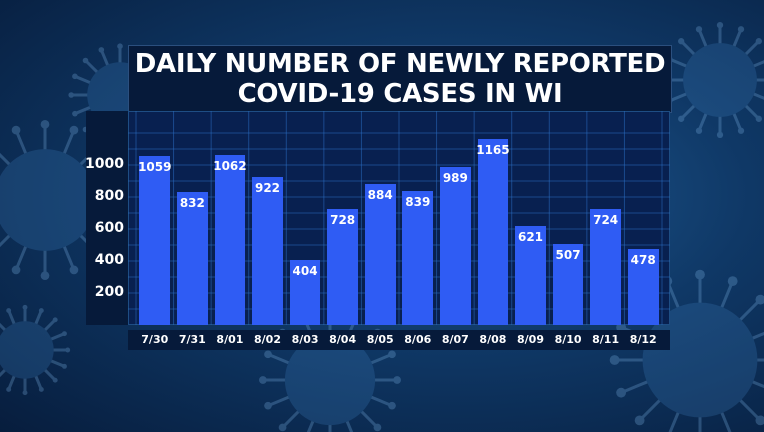 Image resolution: width=764 pixels, height=432 pixels. What do you see at coordinates (107, 218) in the screenshot?
I see `y-axis-panel` at bounding box center [107, 218].